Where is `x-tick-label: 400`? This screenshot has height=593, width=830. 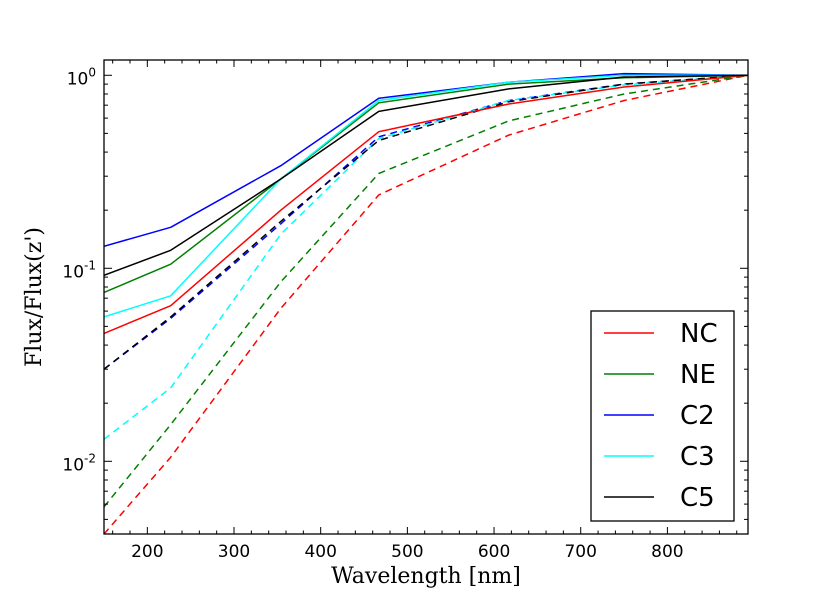 x-tick-label: 400 is located at coordinates (320, 552).